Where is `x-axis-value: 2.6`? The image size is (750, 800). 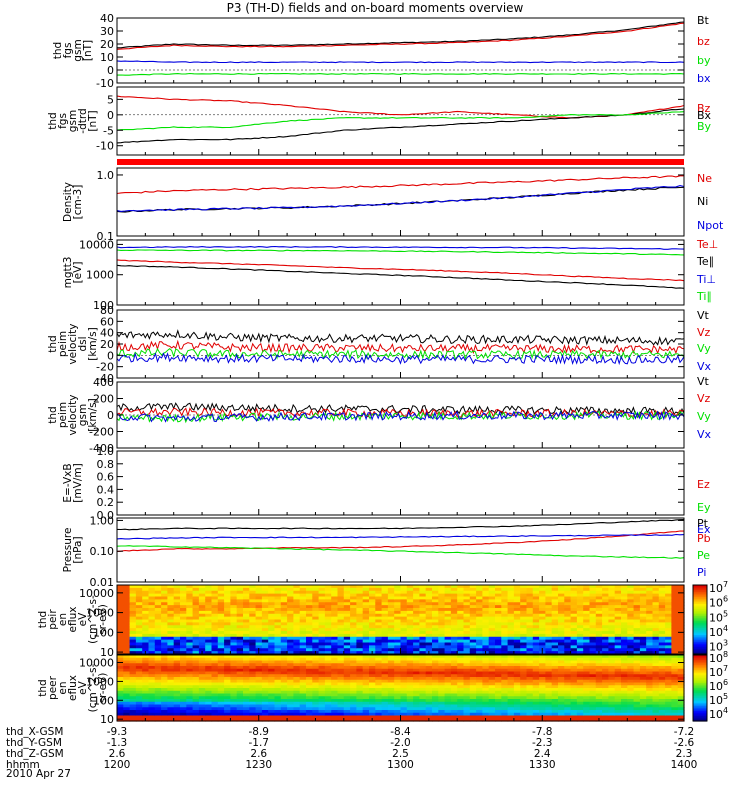
x-axis-value: 2.6 is located at coordinates (117, 754).